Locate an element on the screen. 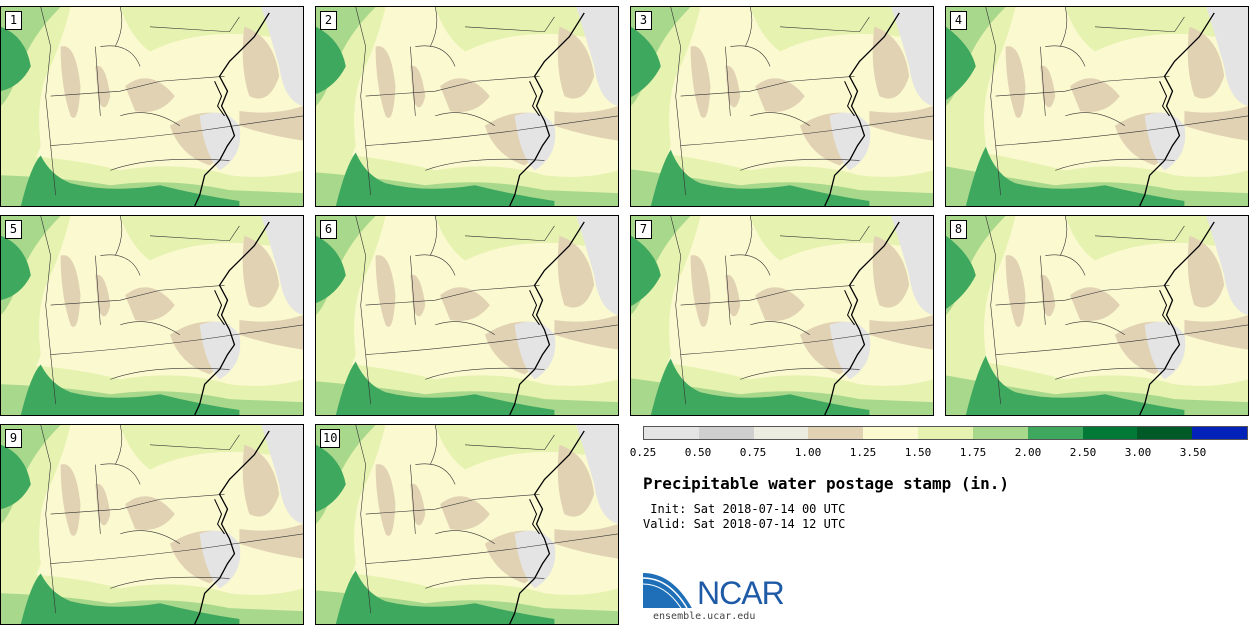 The height and width of the screenshot is (627, 1260). colorbar-tick-label: 1.00 is located at coordinates (808, 452).